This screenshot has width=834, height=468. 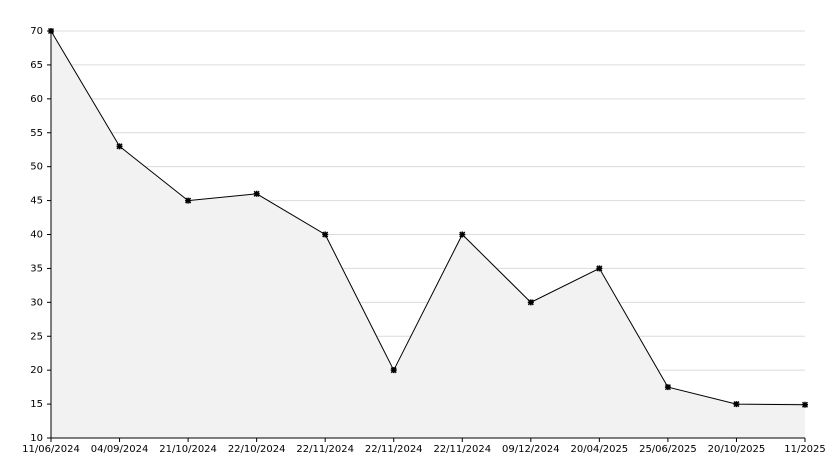 I want to click on y-tick-label: 30, so click(x=36, y=302).